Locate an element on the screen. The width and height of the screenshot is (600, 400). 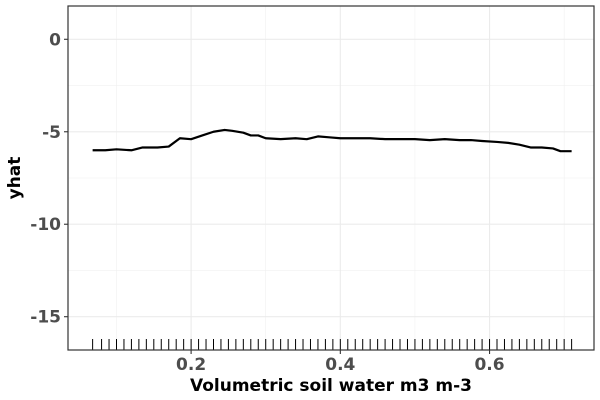
y-tick-label: -15 is located at coordinates (45, 318).